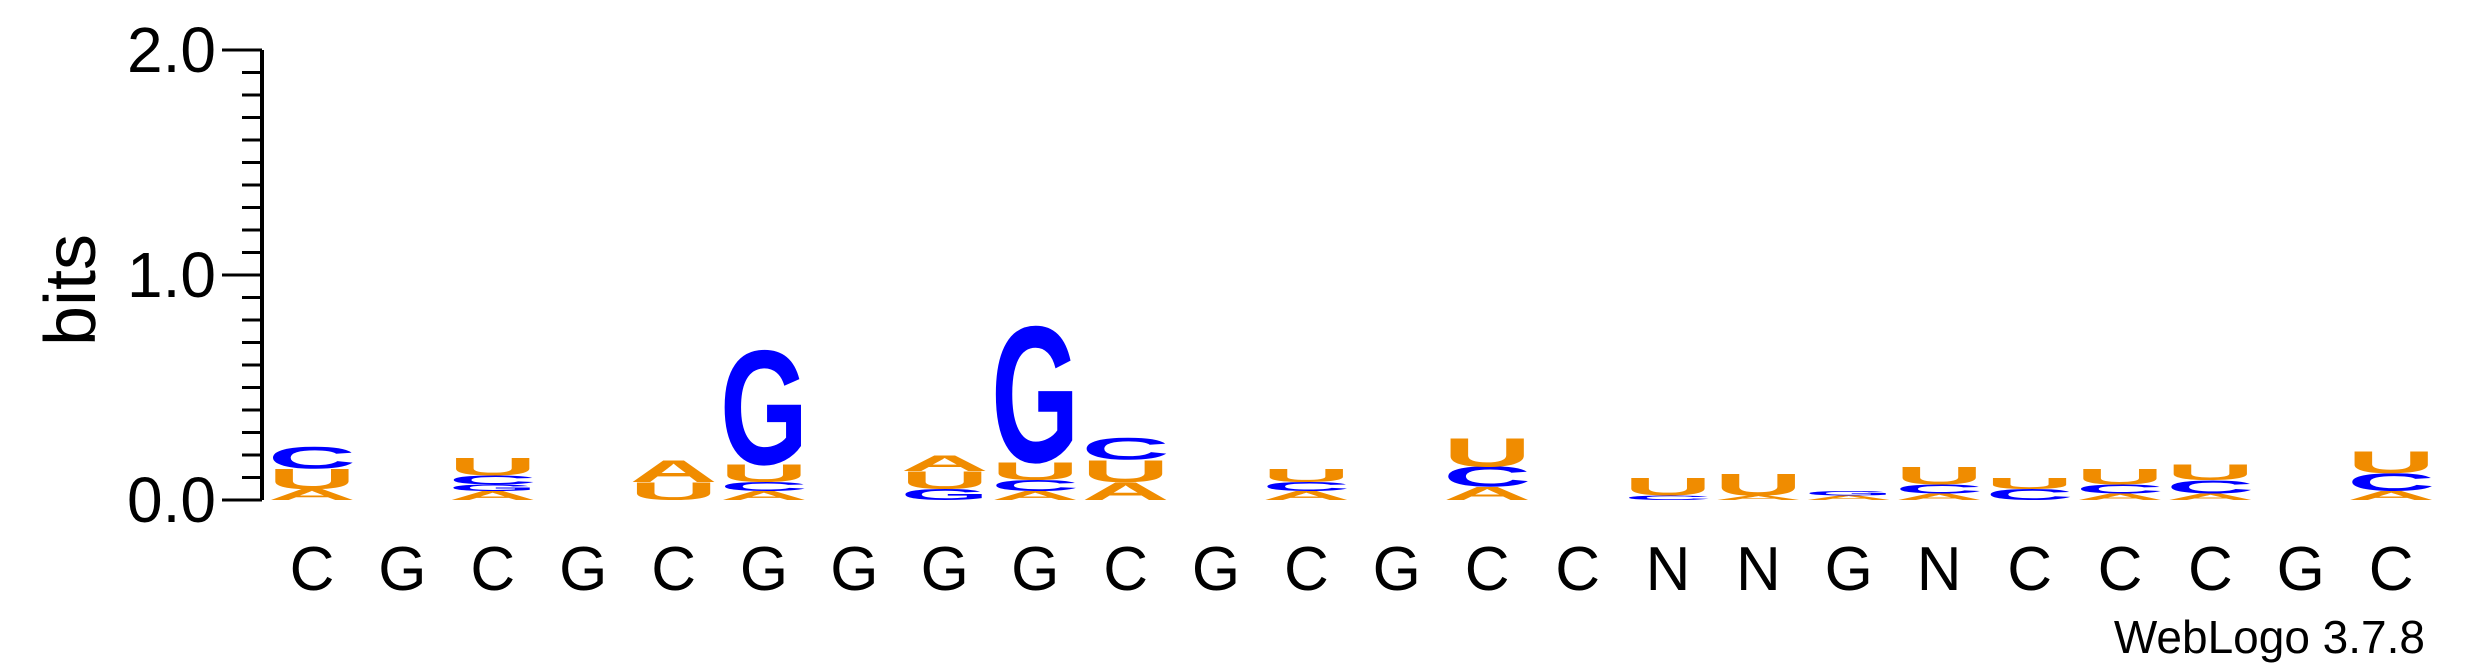  I want to click on y-tick-label: 1.0, so click(171, 275).